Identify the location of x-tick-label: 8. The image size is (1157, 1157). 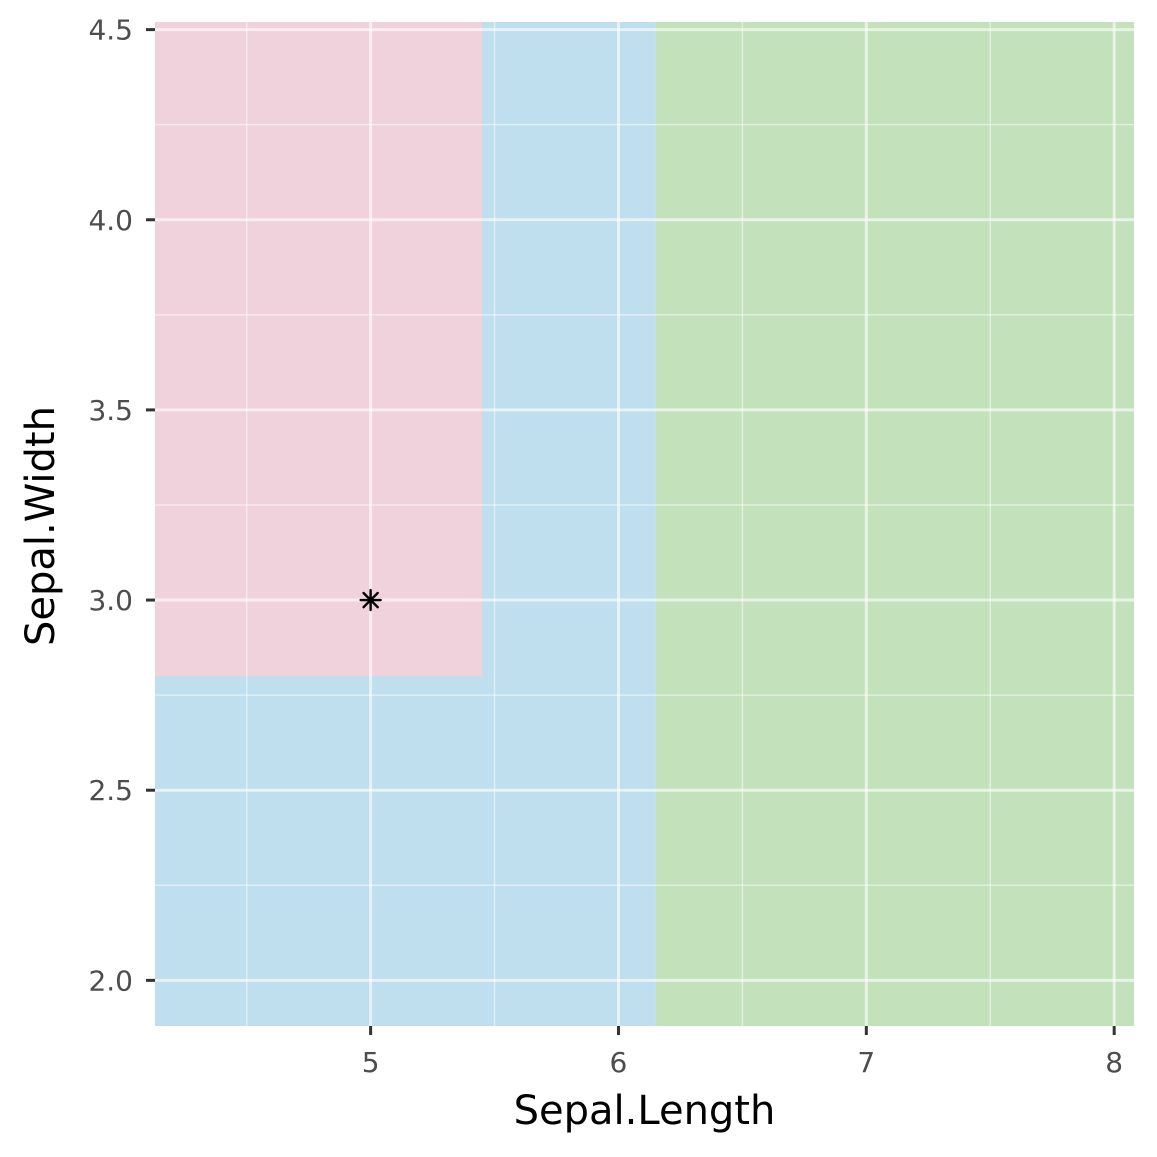
(1114, 1062).